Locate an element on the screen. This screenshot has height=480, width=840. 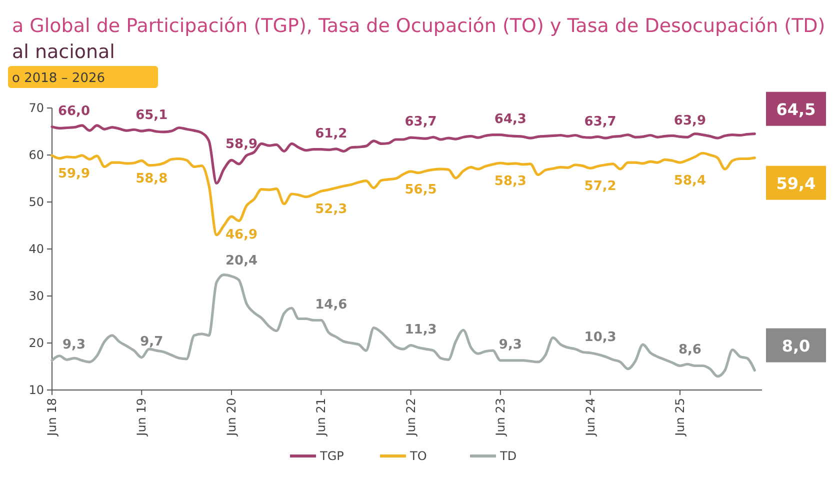
y-tick-label: 30 is located at coordinates (36, 296).